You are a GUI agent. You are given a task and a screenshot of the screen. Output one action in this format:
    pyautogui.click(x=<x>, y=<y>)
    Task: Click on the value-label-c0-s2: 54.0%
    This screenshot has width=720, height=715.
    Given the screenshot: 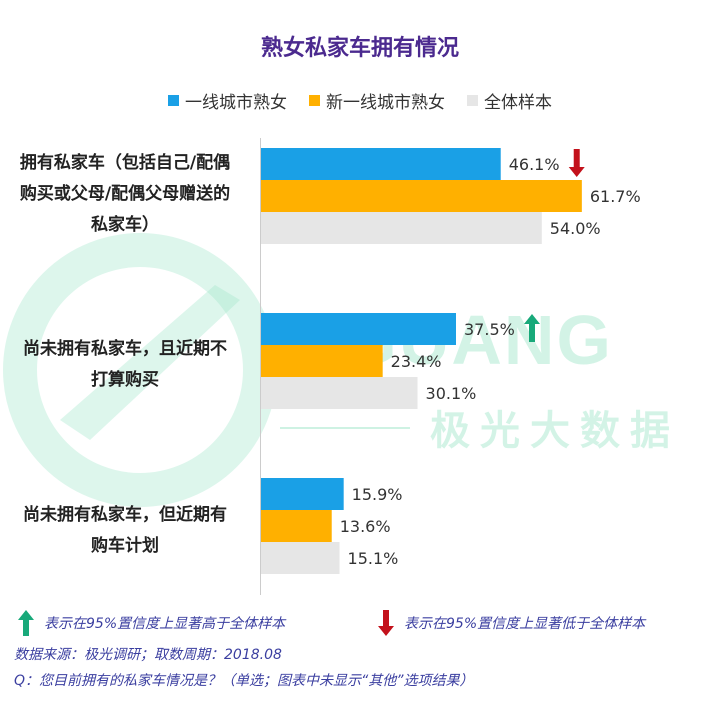 What is the action you would take?
    pyautogui.click(x=575, y=228)
    